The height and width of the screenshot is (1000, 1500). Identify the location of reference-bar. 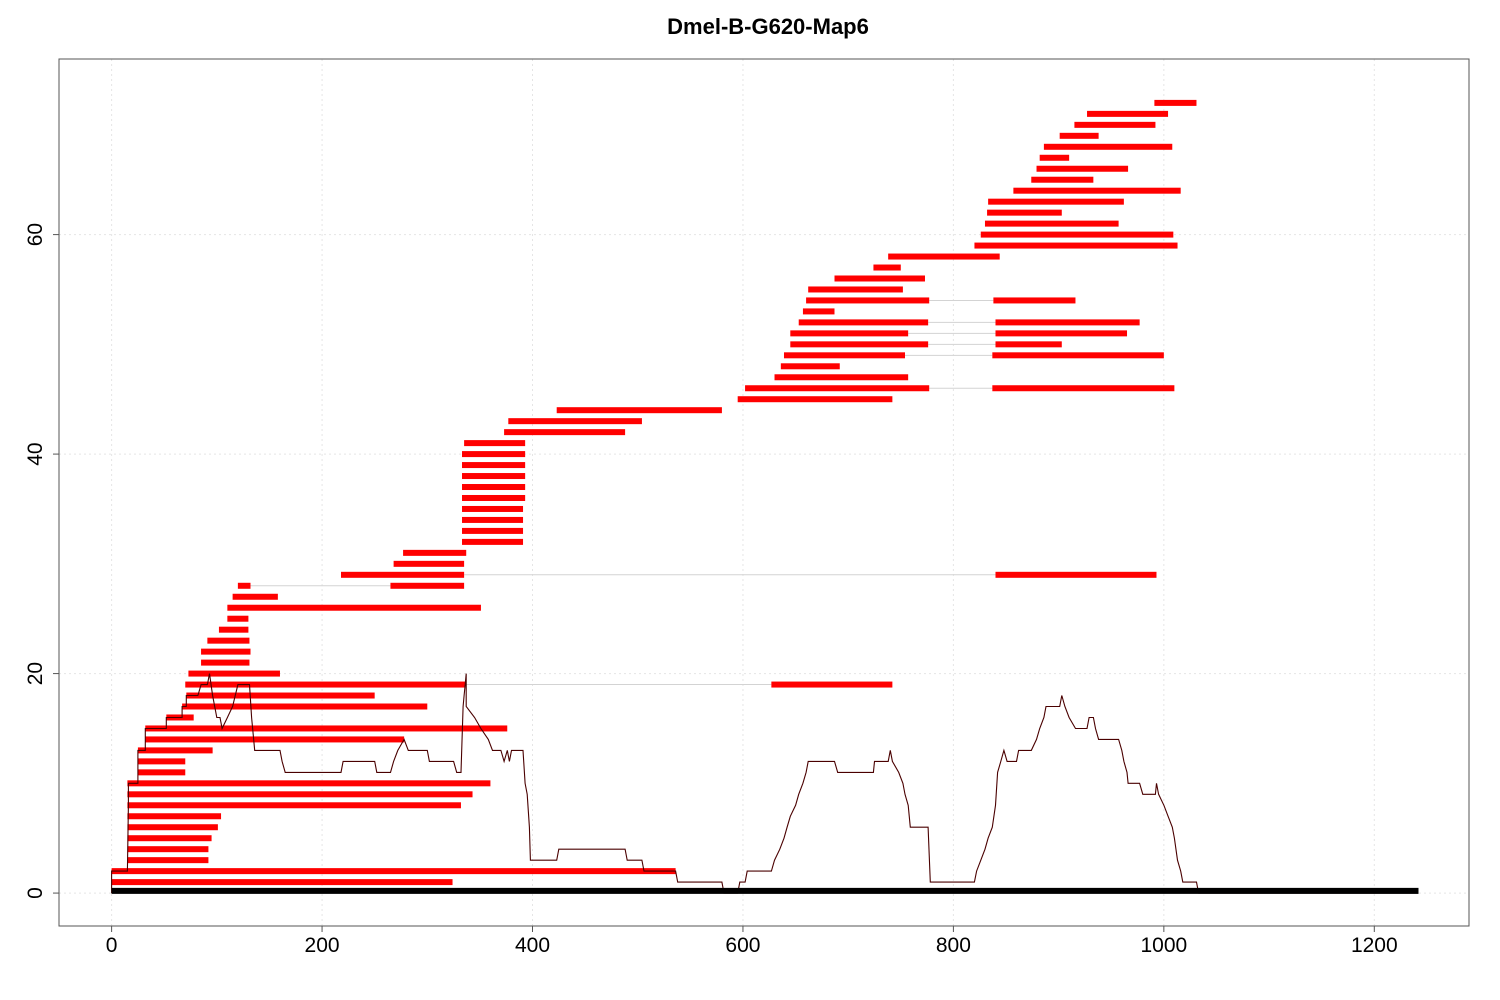
(765, 890).